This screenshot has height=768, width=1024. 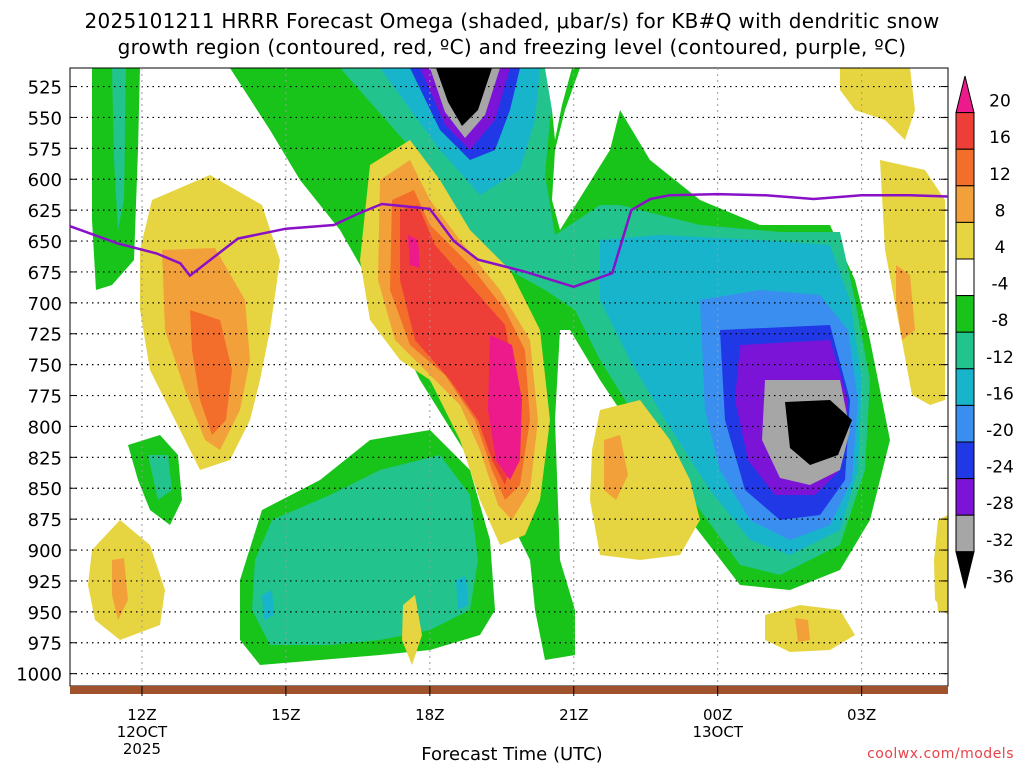 I want to click on colorbar-label: -8, so click(x=1000, y=321).